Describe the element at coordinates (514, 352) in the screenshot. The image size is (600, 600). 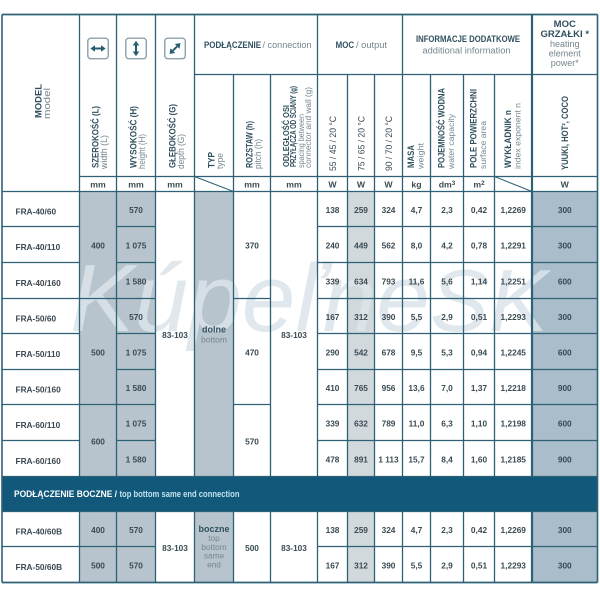
I see `svg-text: 1,2245` at that location.